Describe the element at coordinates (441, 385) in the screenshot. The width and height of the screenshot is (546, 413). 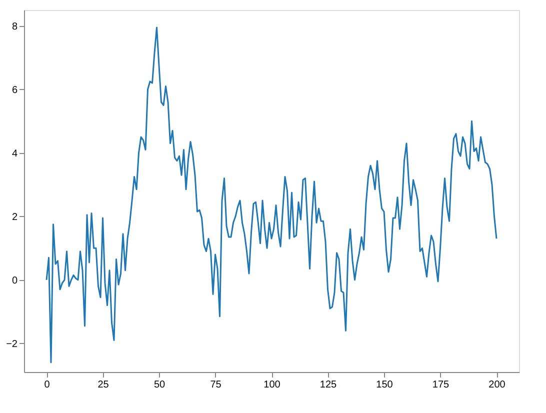
I see `x-tick-label: 175` at that location.